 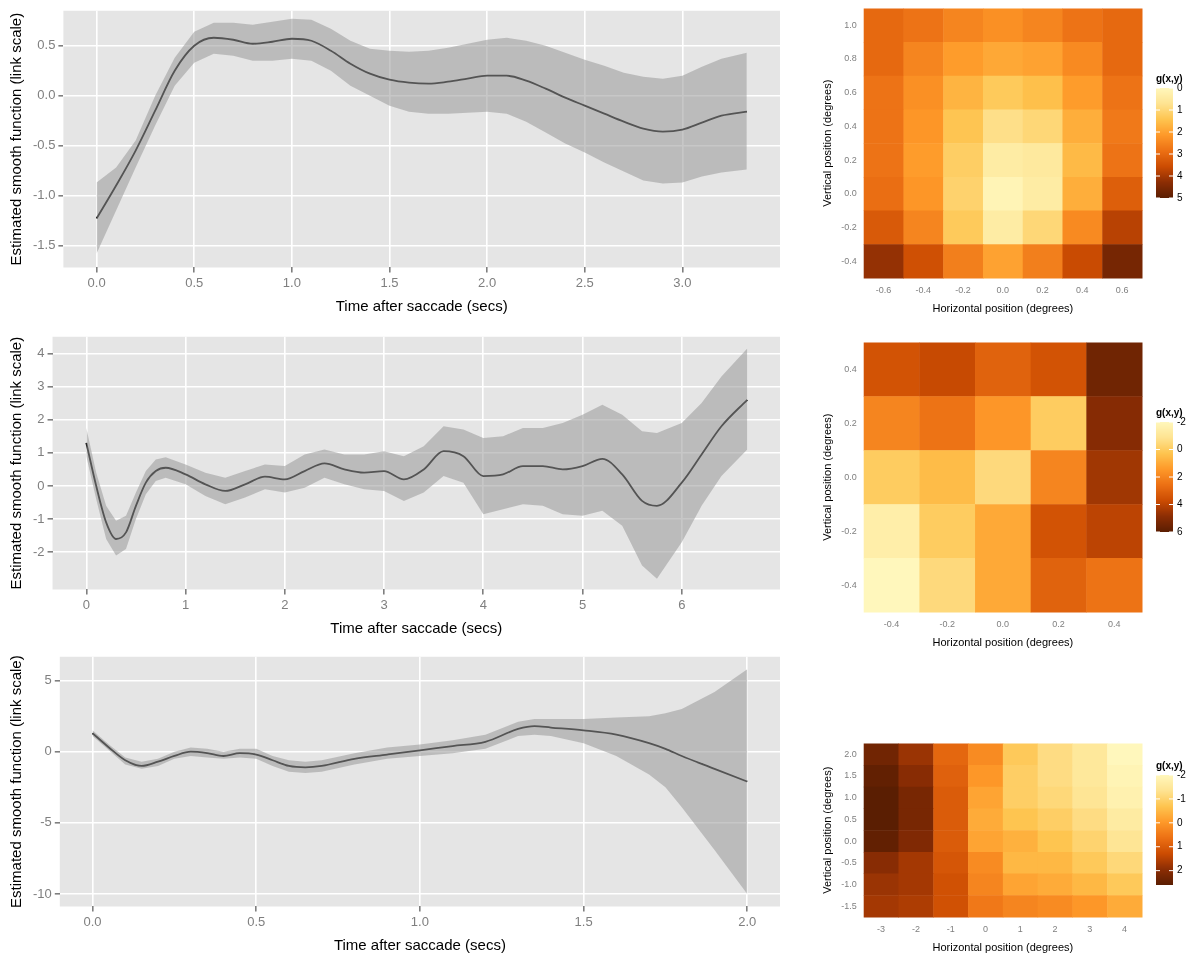 What do you see at coordinates (849, 530) in the screenshot?
I see `y-tick-label: -0.2` at bounding box center [849, 530].